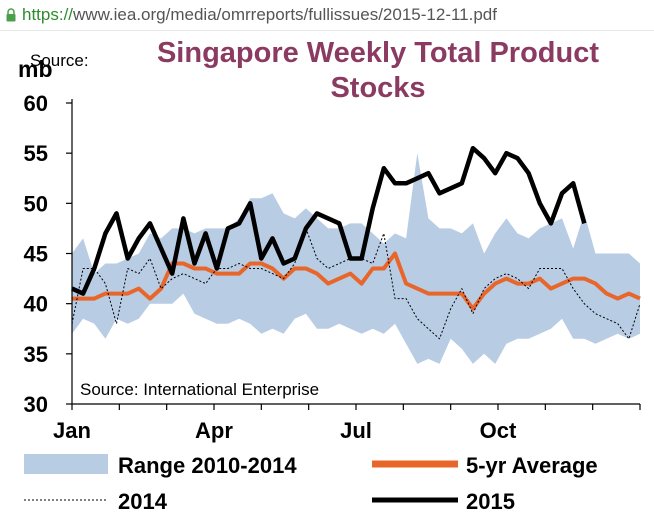 Image resolution: width=654 pixels, height=531 pixels. I want to click on source-note: Source: International Enterprise, so click(199, 389).